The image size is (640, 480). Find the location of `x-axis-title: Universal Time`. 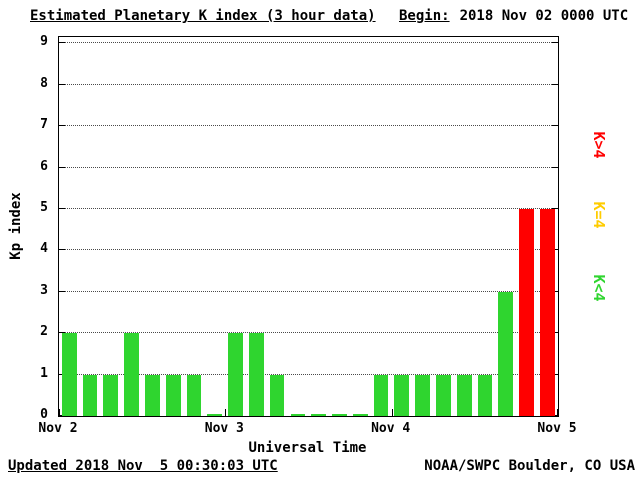

x-axis-title: Universal Time is located at coordinates (307, 448).